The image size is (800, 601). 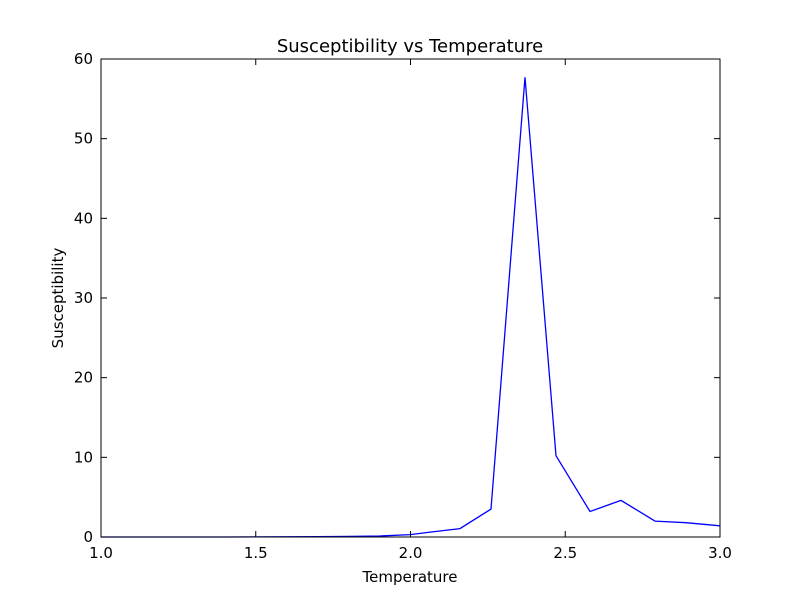 What do you see at coordinates (83, 139) in the screenshot?
I see `y-tick-label: 50` at bounding box center [83, 139].